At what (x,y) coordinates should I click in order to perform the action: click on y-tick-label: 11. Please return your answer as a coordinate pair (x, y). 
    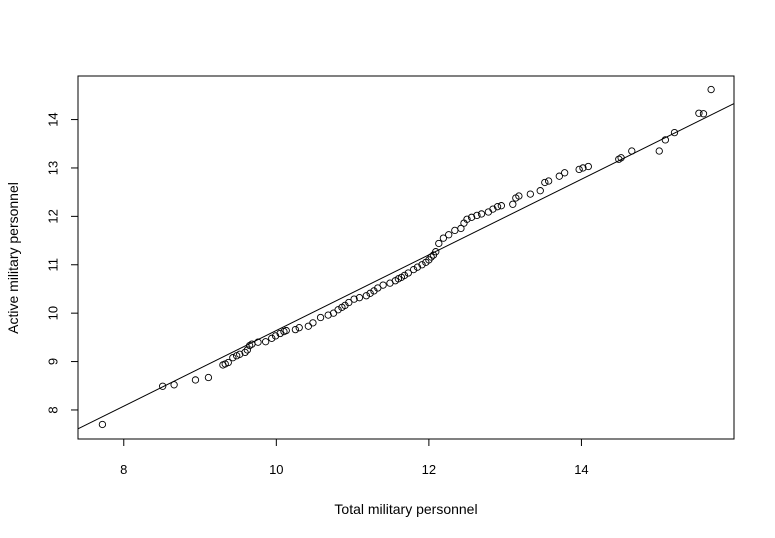
    Looking at the image, I should click on (53, 265).